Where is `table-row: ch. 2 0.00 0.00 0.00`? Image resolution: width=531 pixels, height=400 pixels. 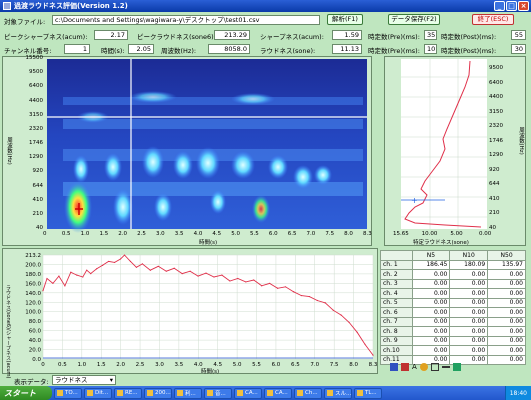
table-row: ch. 2 0.00 0.00 0.00 is located at coordinates (453, 274).